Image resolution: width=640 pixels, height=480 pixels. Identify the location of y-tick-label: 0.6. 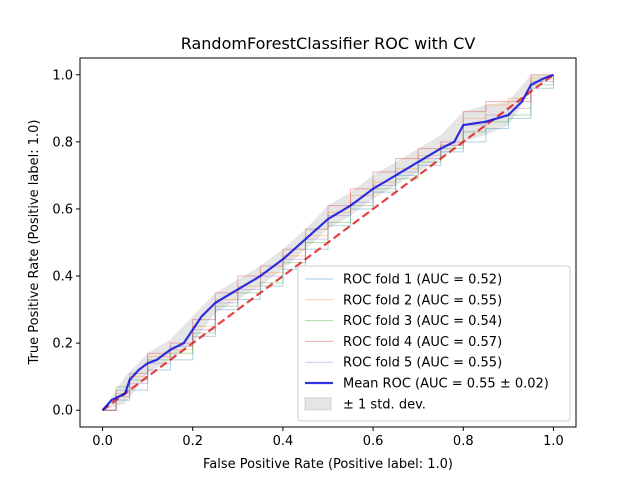
(62, 209).